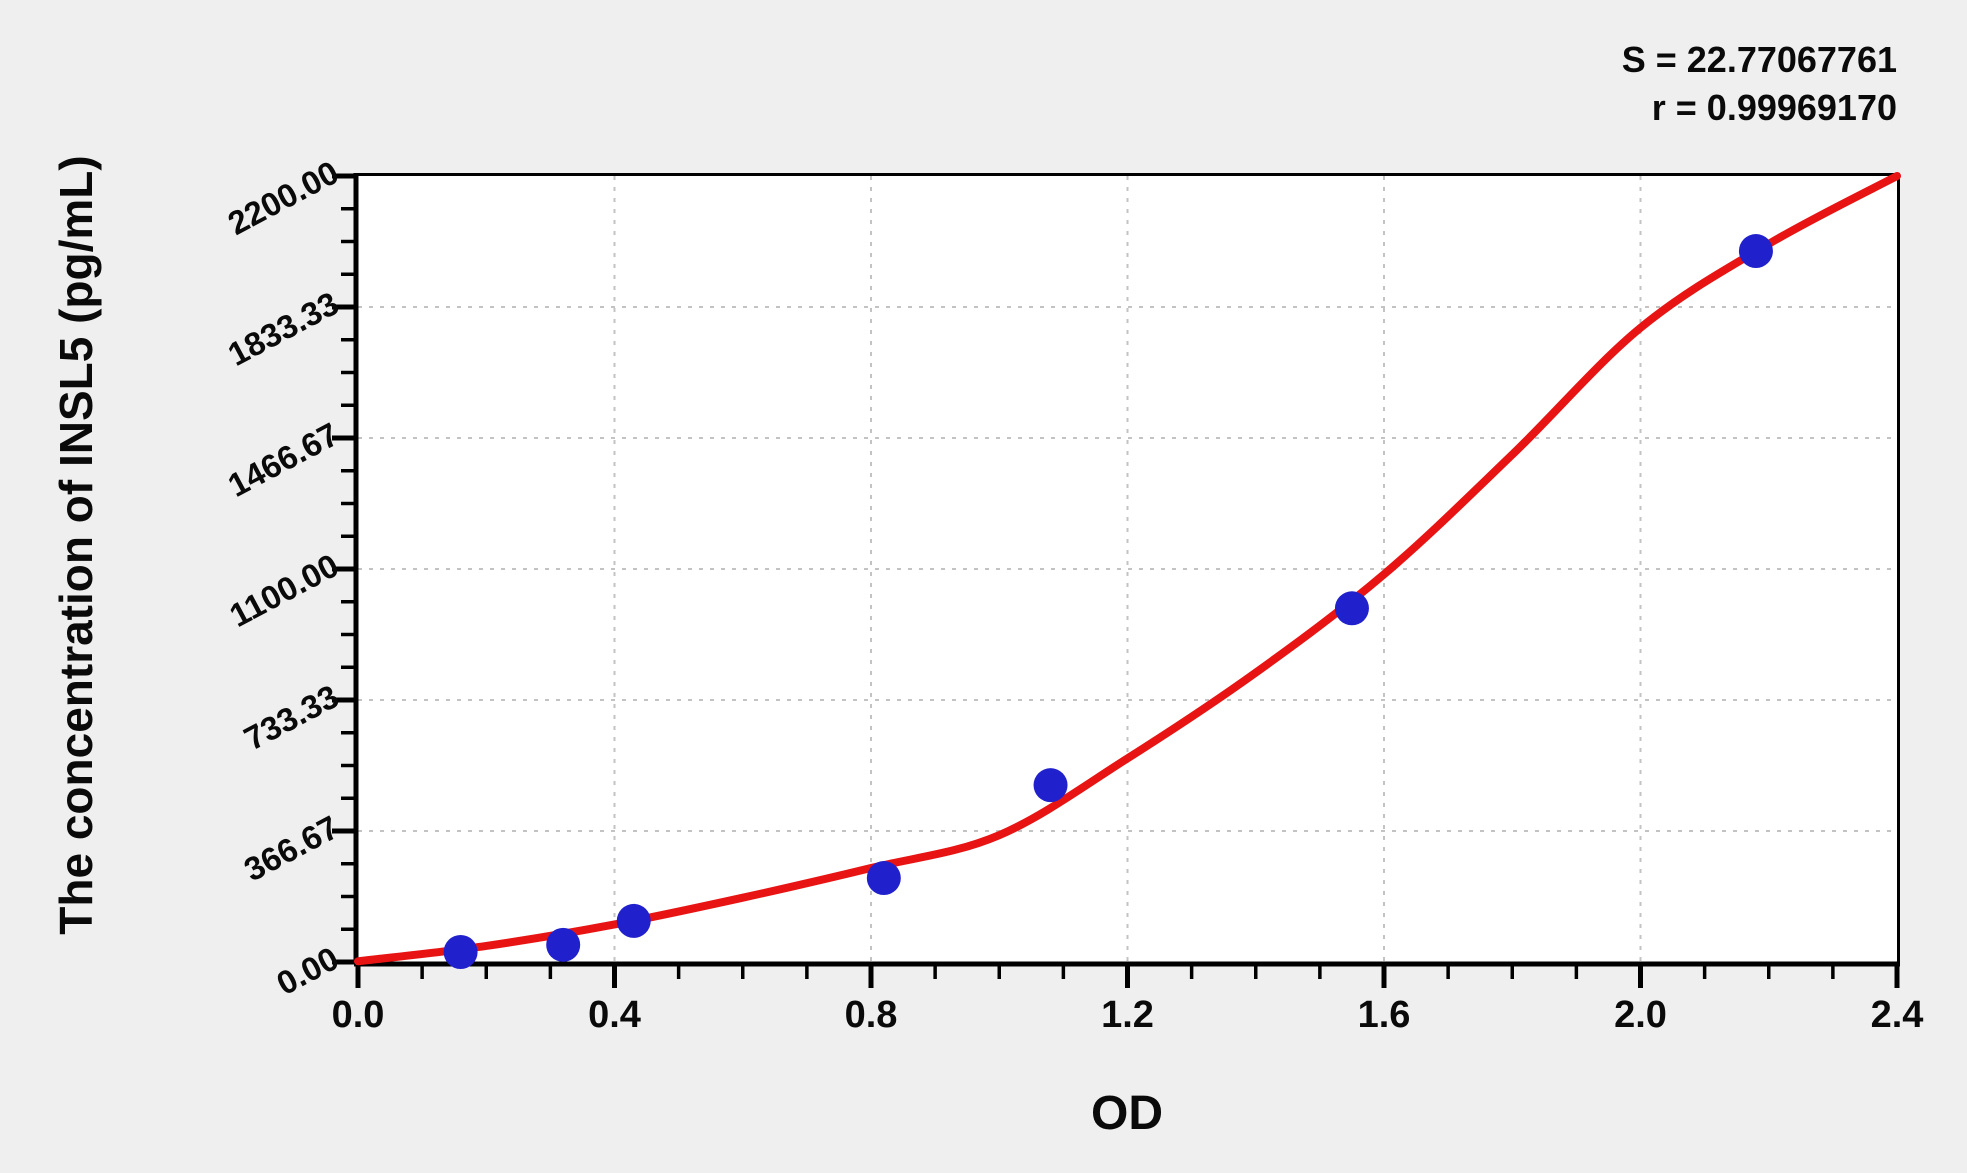 The height and width of the screenshot is (1173, 1967). I want to click on fit-stat-s: S = 22.77067761, so click(1759, 59).